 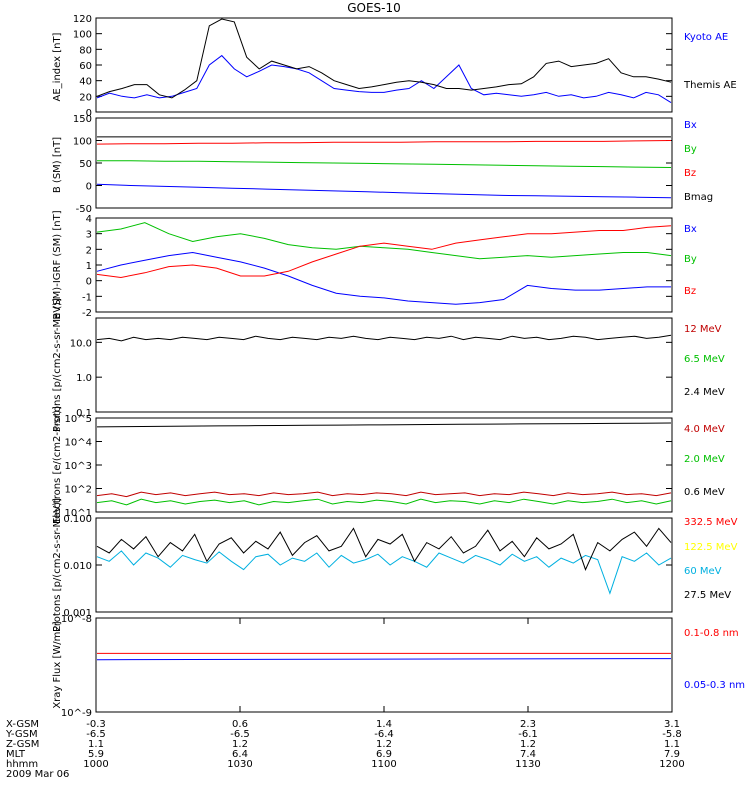 What do you see at coordinates (528, 754) in the screenshot?
I see `x-axis-row-value: 7.4` at bounding box center [528, 754].